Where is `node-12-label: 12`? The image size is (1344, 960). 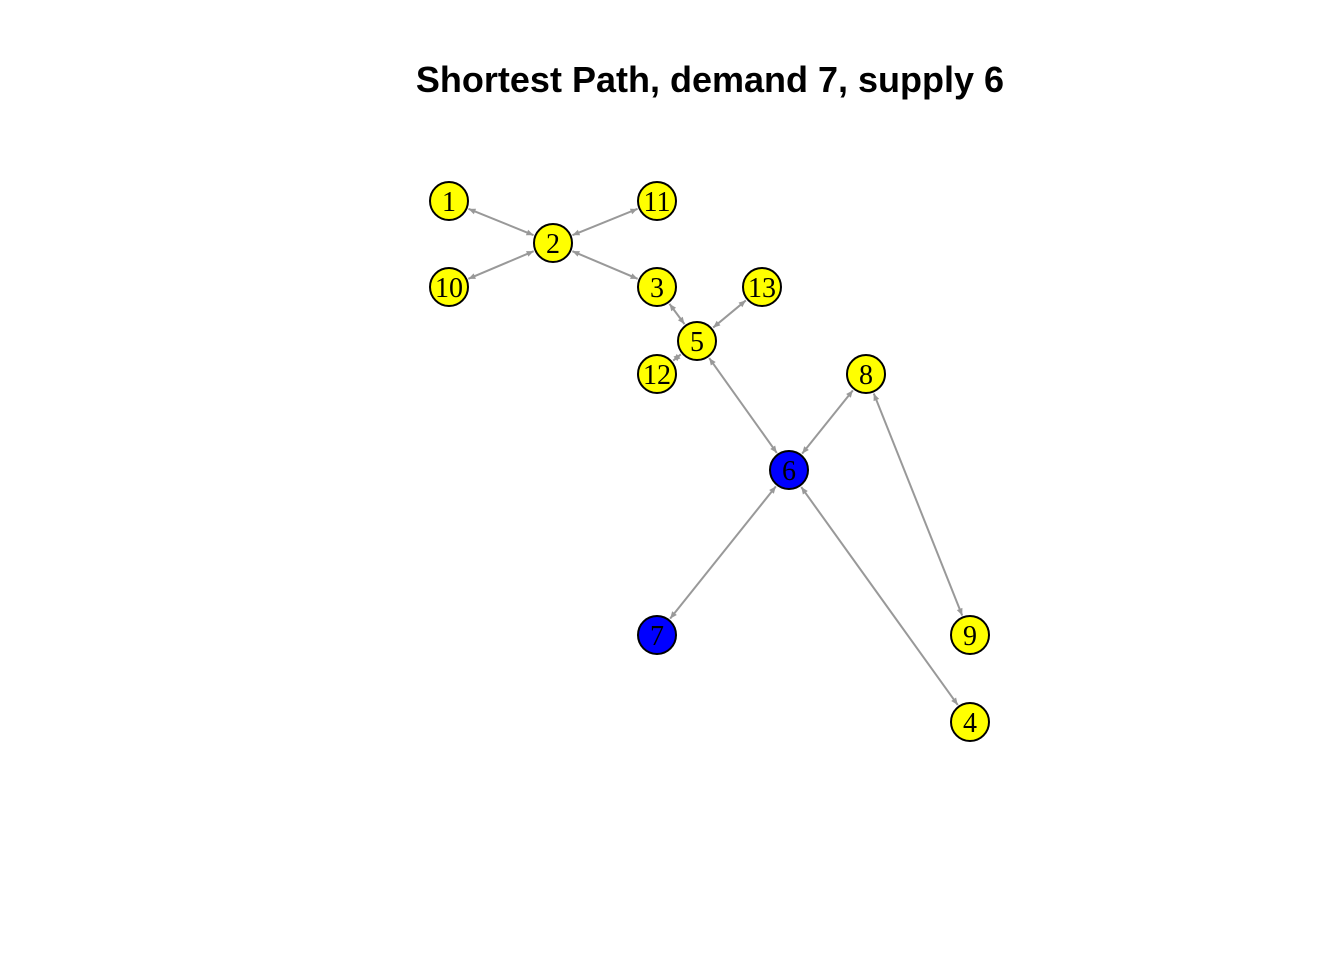
node-12-label: 12 is located at coordinates (657, 375).